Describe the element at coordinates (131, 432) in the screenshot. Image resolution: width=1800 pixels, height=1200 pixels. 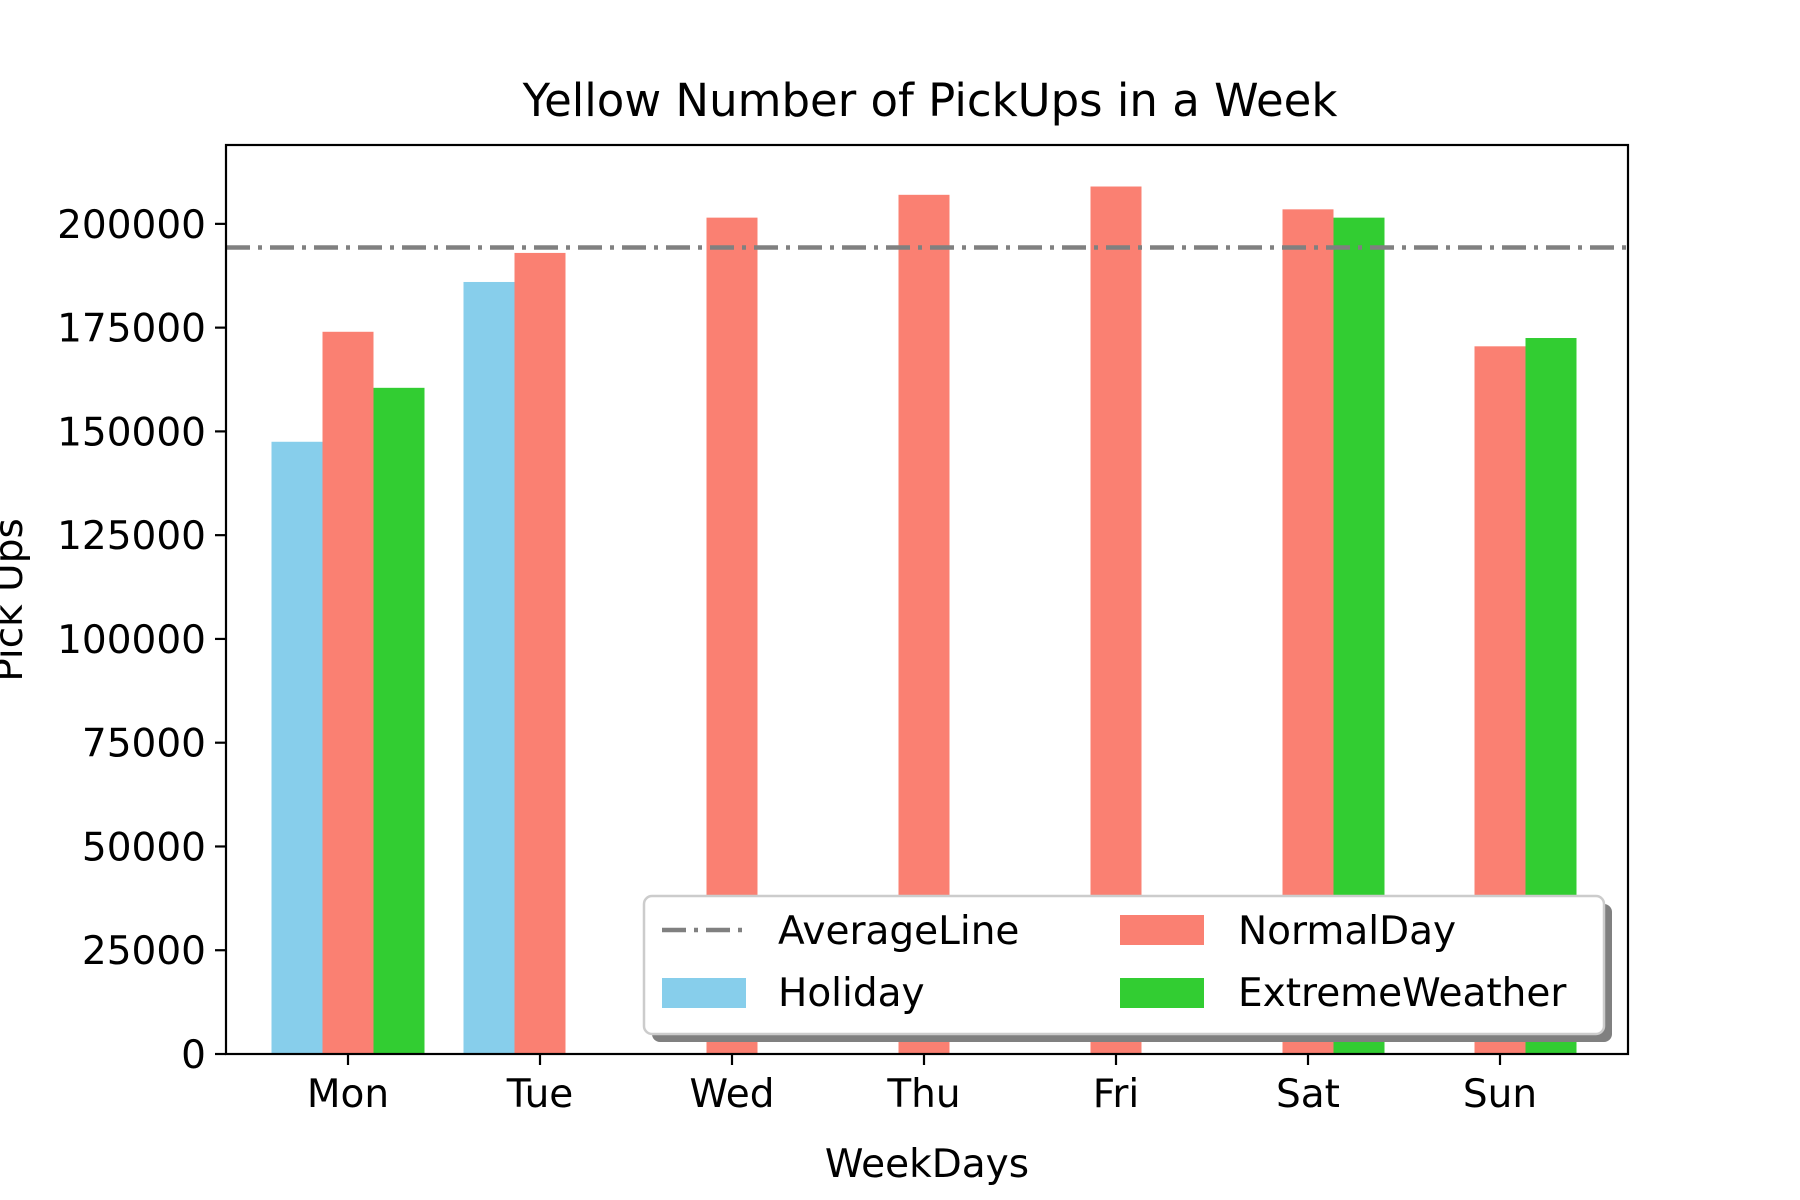
I see `y-tick-label: 150000` at that location.